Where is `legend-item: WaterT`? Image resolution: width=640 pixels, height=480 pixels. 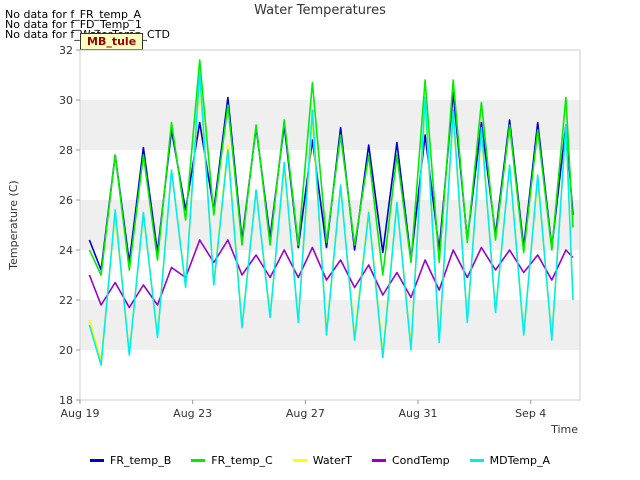
legend-item: WaterT is located at coordinates (322, 460).